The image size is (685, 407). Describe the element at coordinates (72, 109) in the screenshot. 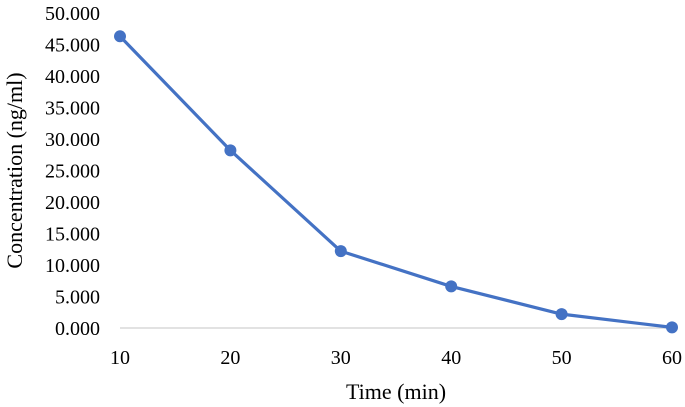

I see `y-tick-label: 35.000` at that location.